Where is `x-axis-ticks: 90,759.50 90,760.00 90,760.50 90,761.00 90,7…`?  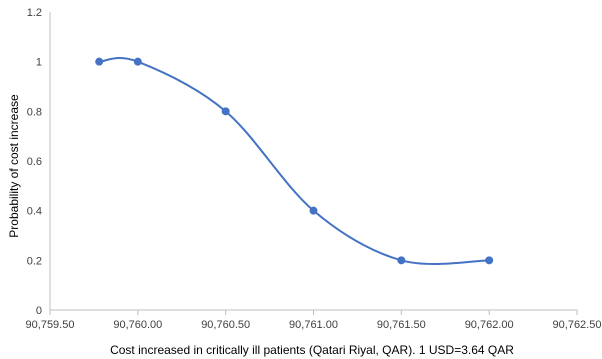
x-axis-ticks: 90,759.50 90,760.00 90,760.50 90,761.00 90,7… is located at coordinates (314, 320).